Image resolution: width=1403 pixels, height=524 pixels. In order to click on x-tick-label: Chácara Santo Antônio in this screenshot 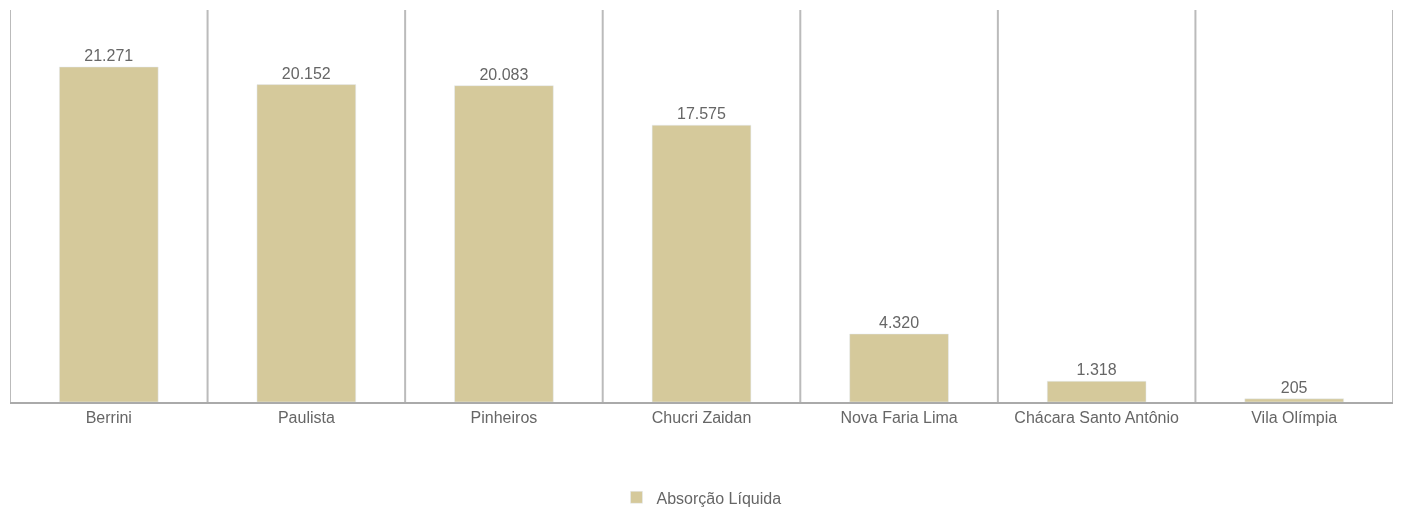, I will do `click(1097, 418)`.